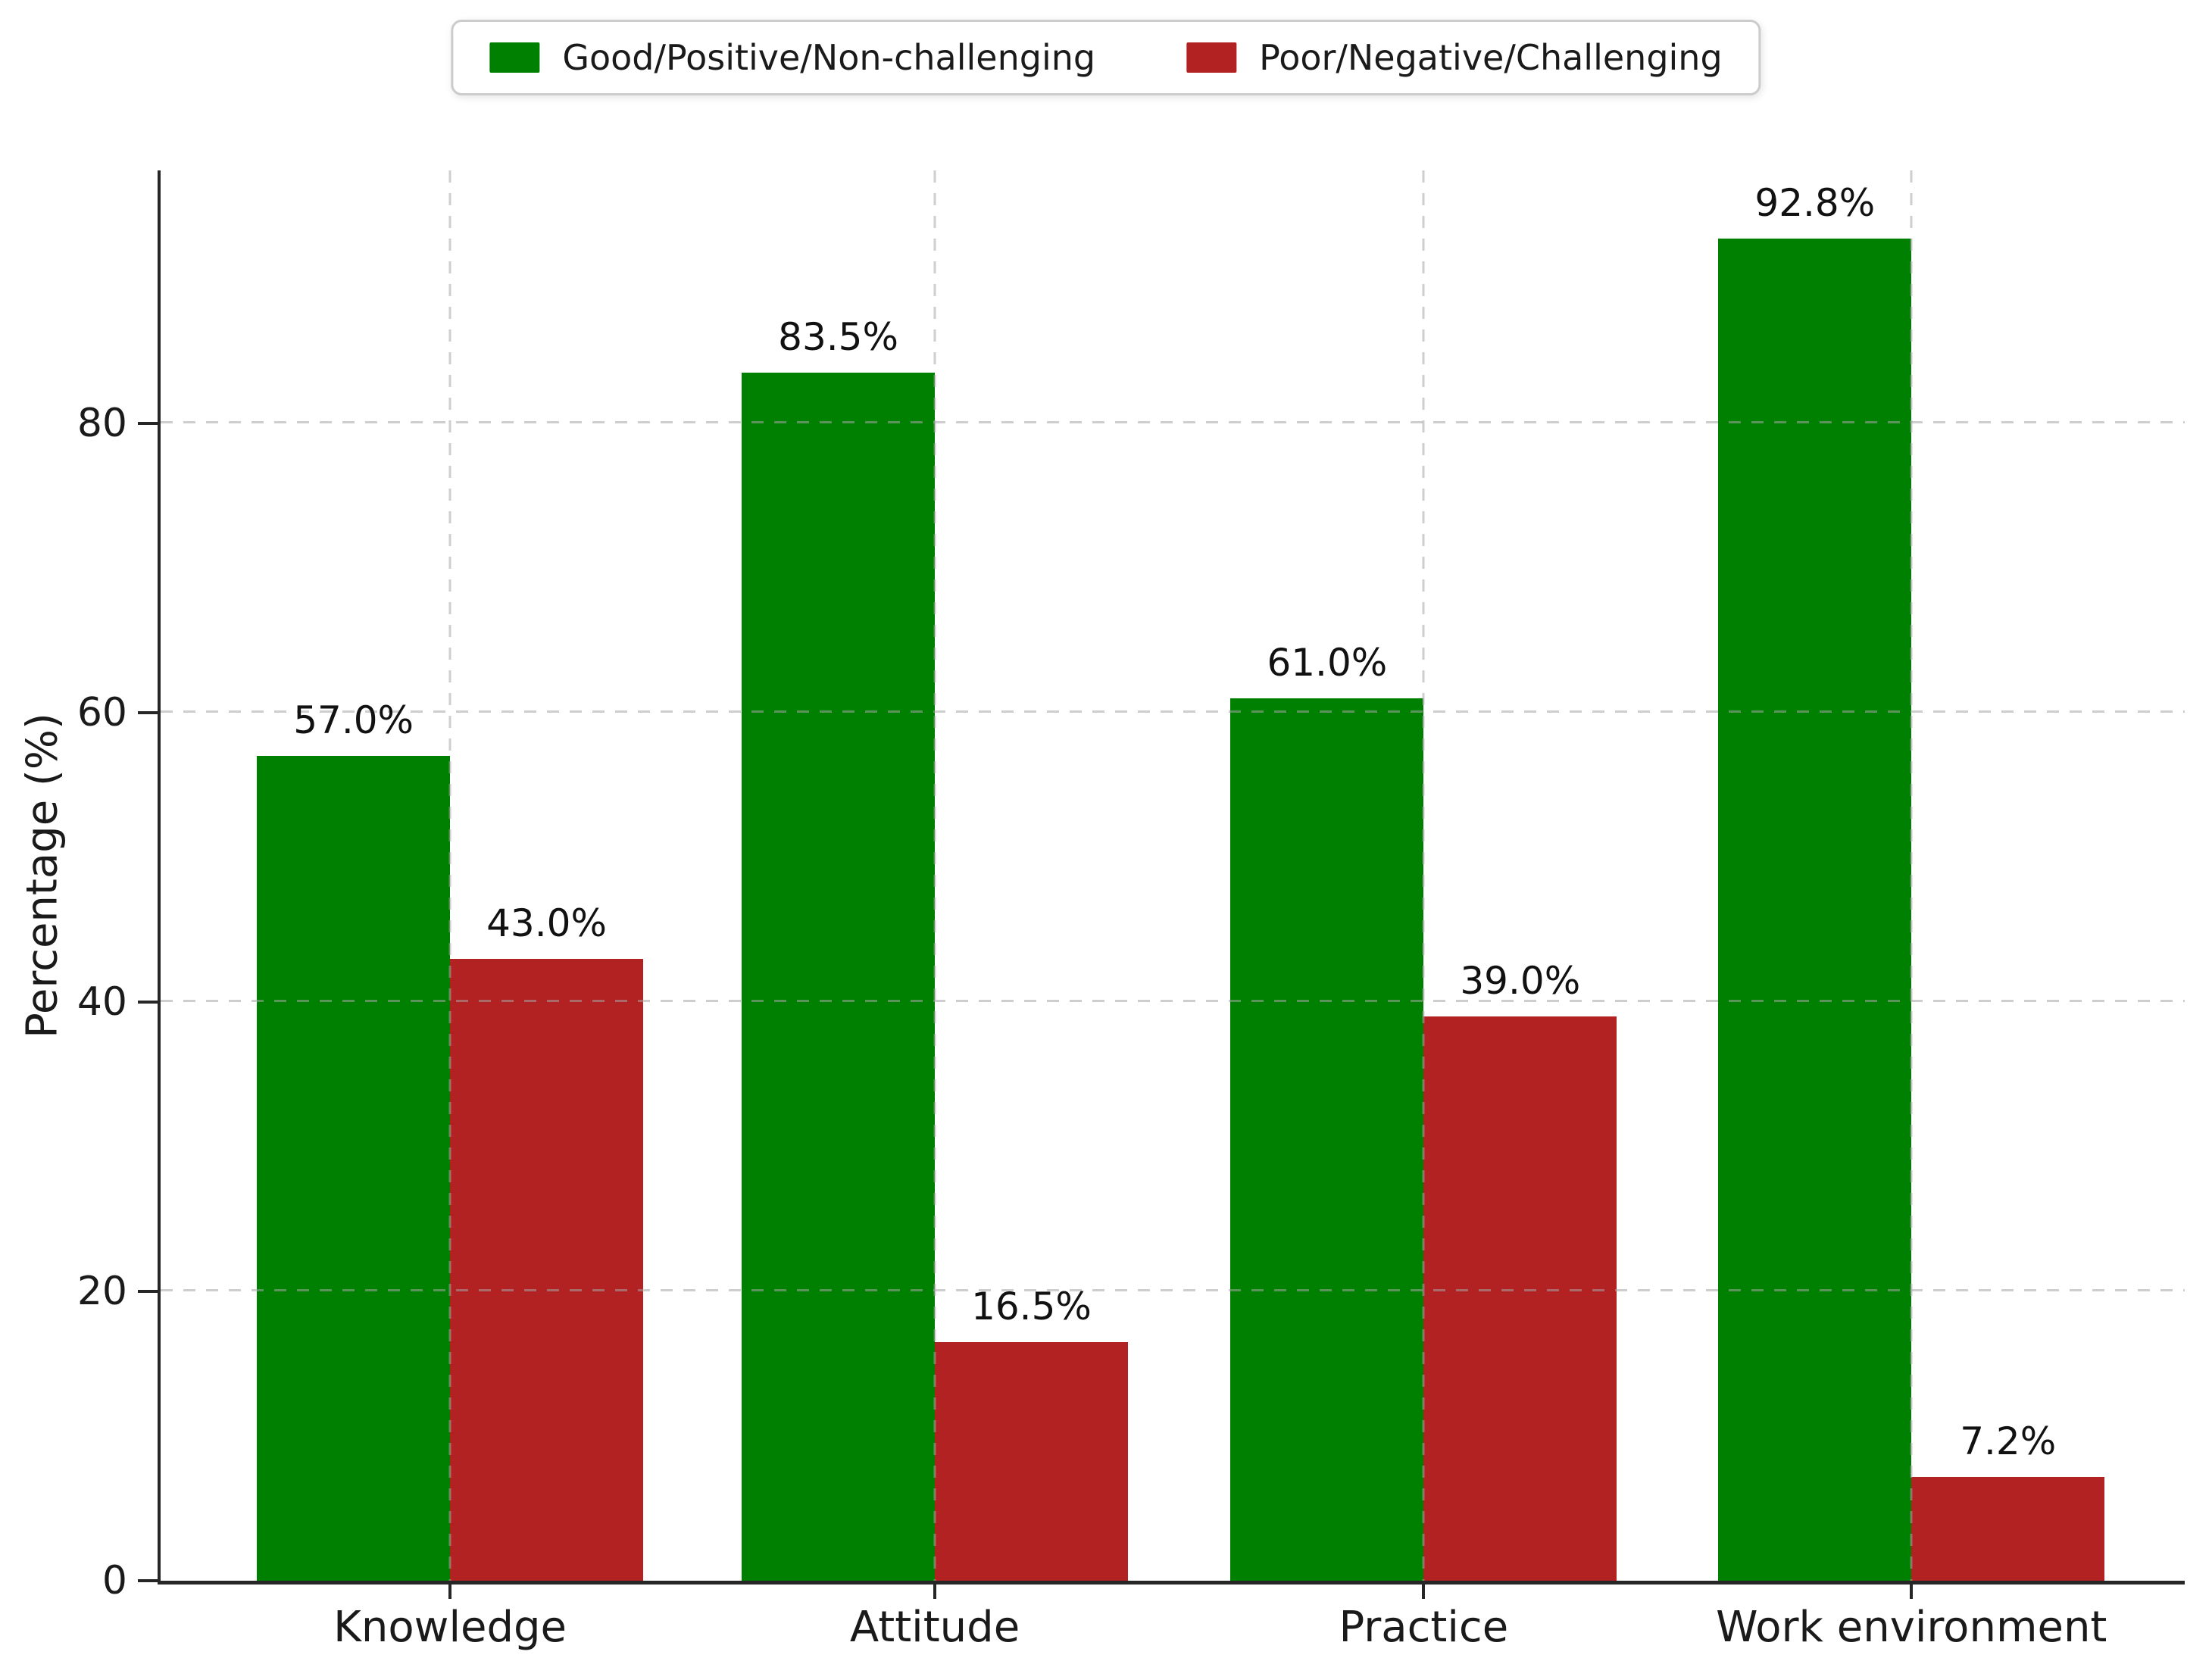  I want to click on legend-swatch-poor-icon, so click(1211, 57).